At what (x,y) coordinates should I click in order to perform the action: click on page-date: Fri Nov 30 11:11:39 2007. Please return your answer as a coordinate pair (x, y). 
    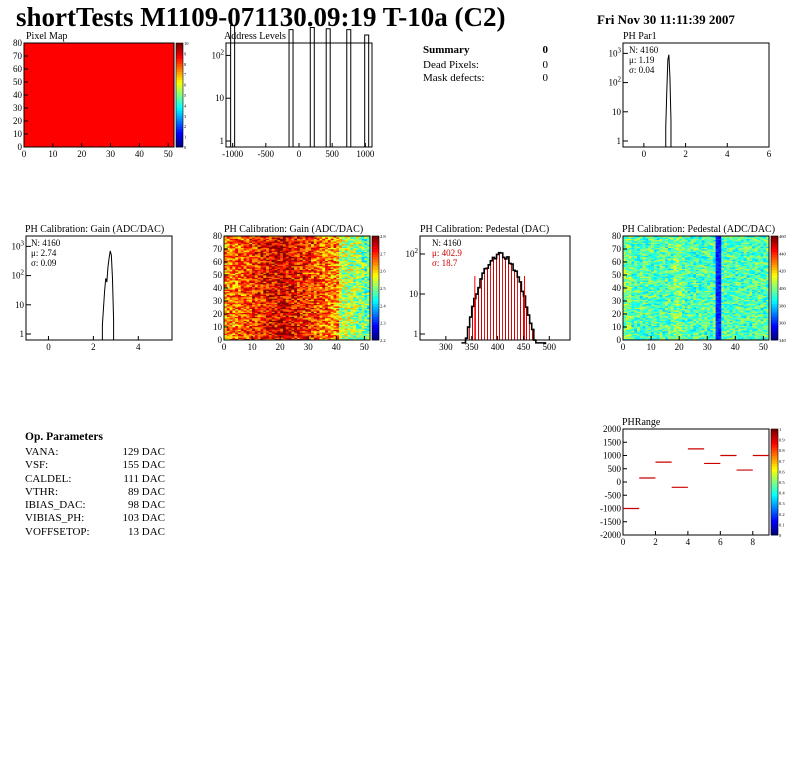
    Looking at the image, I should click on (666, 19).